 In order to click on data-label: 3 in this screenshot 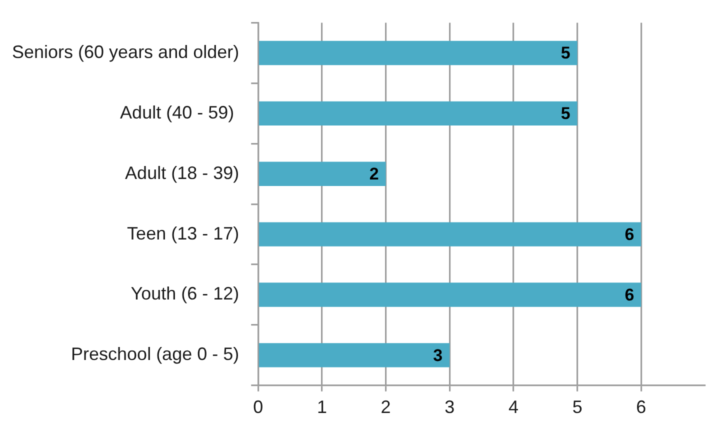, I will do `click(438, 355)`.